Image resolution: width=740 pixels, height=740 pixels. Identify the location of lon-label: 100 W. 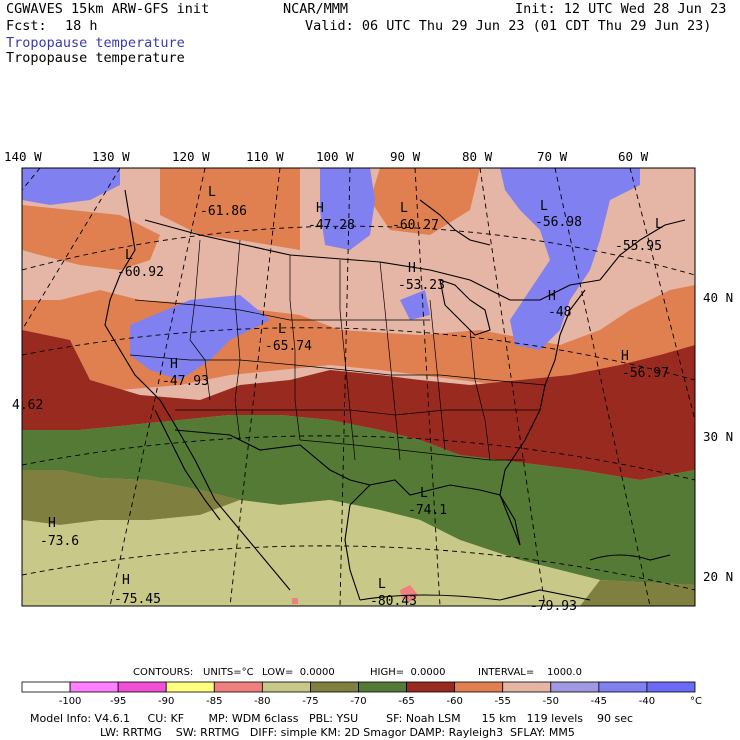
(335, 156).